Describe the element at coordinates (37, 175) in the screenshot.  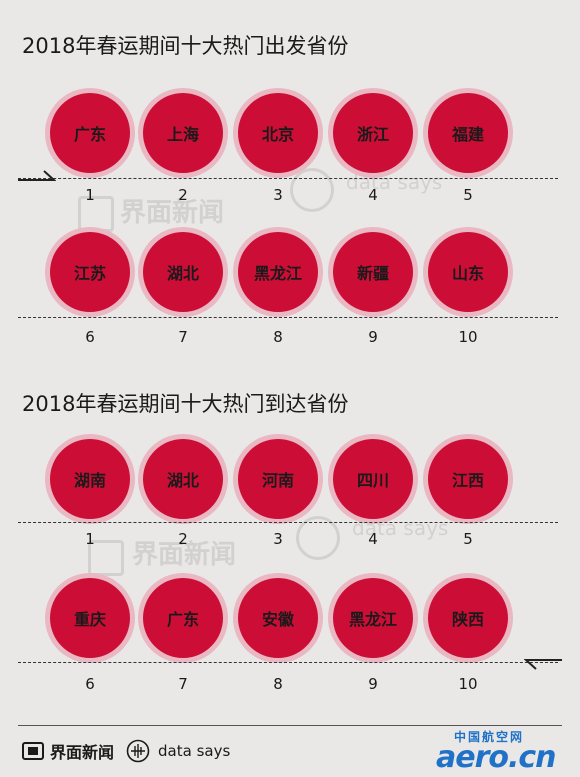
I see `arrow-left-icon` at that location.